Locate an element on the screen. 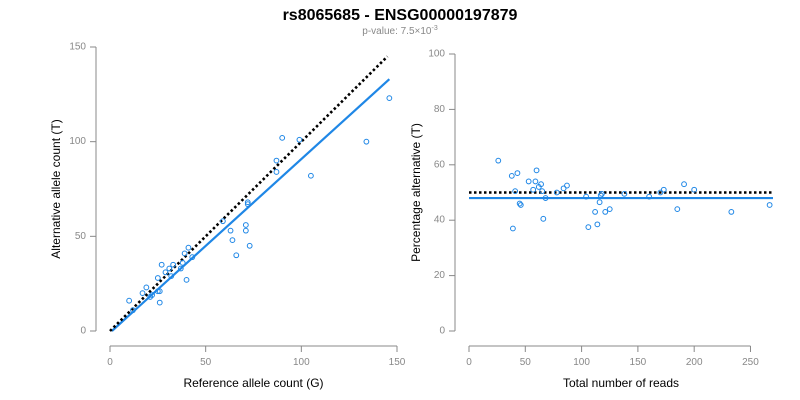  y-tick-label: 40 is located at coordinates (440, 220).